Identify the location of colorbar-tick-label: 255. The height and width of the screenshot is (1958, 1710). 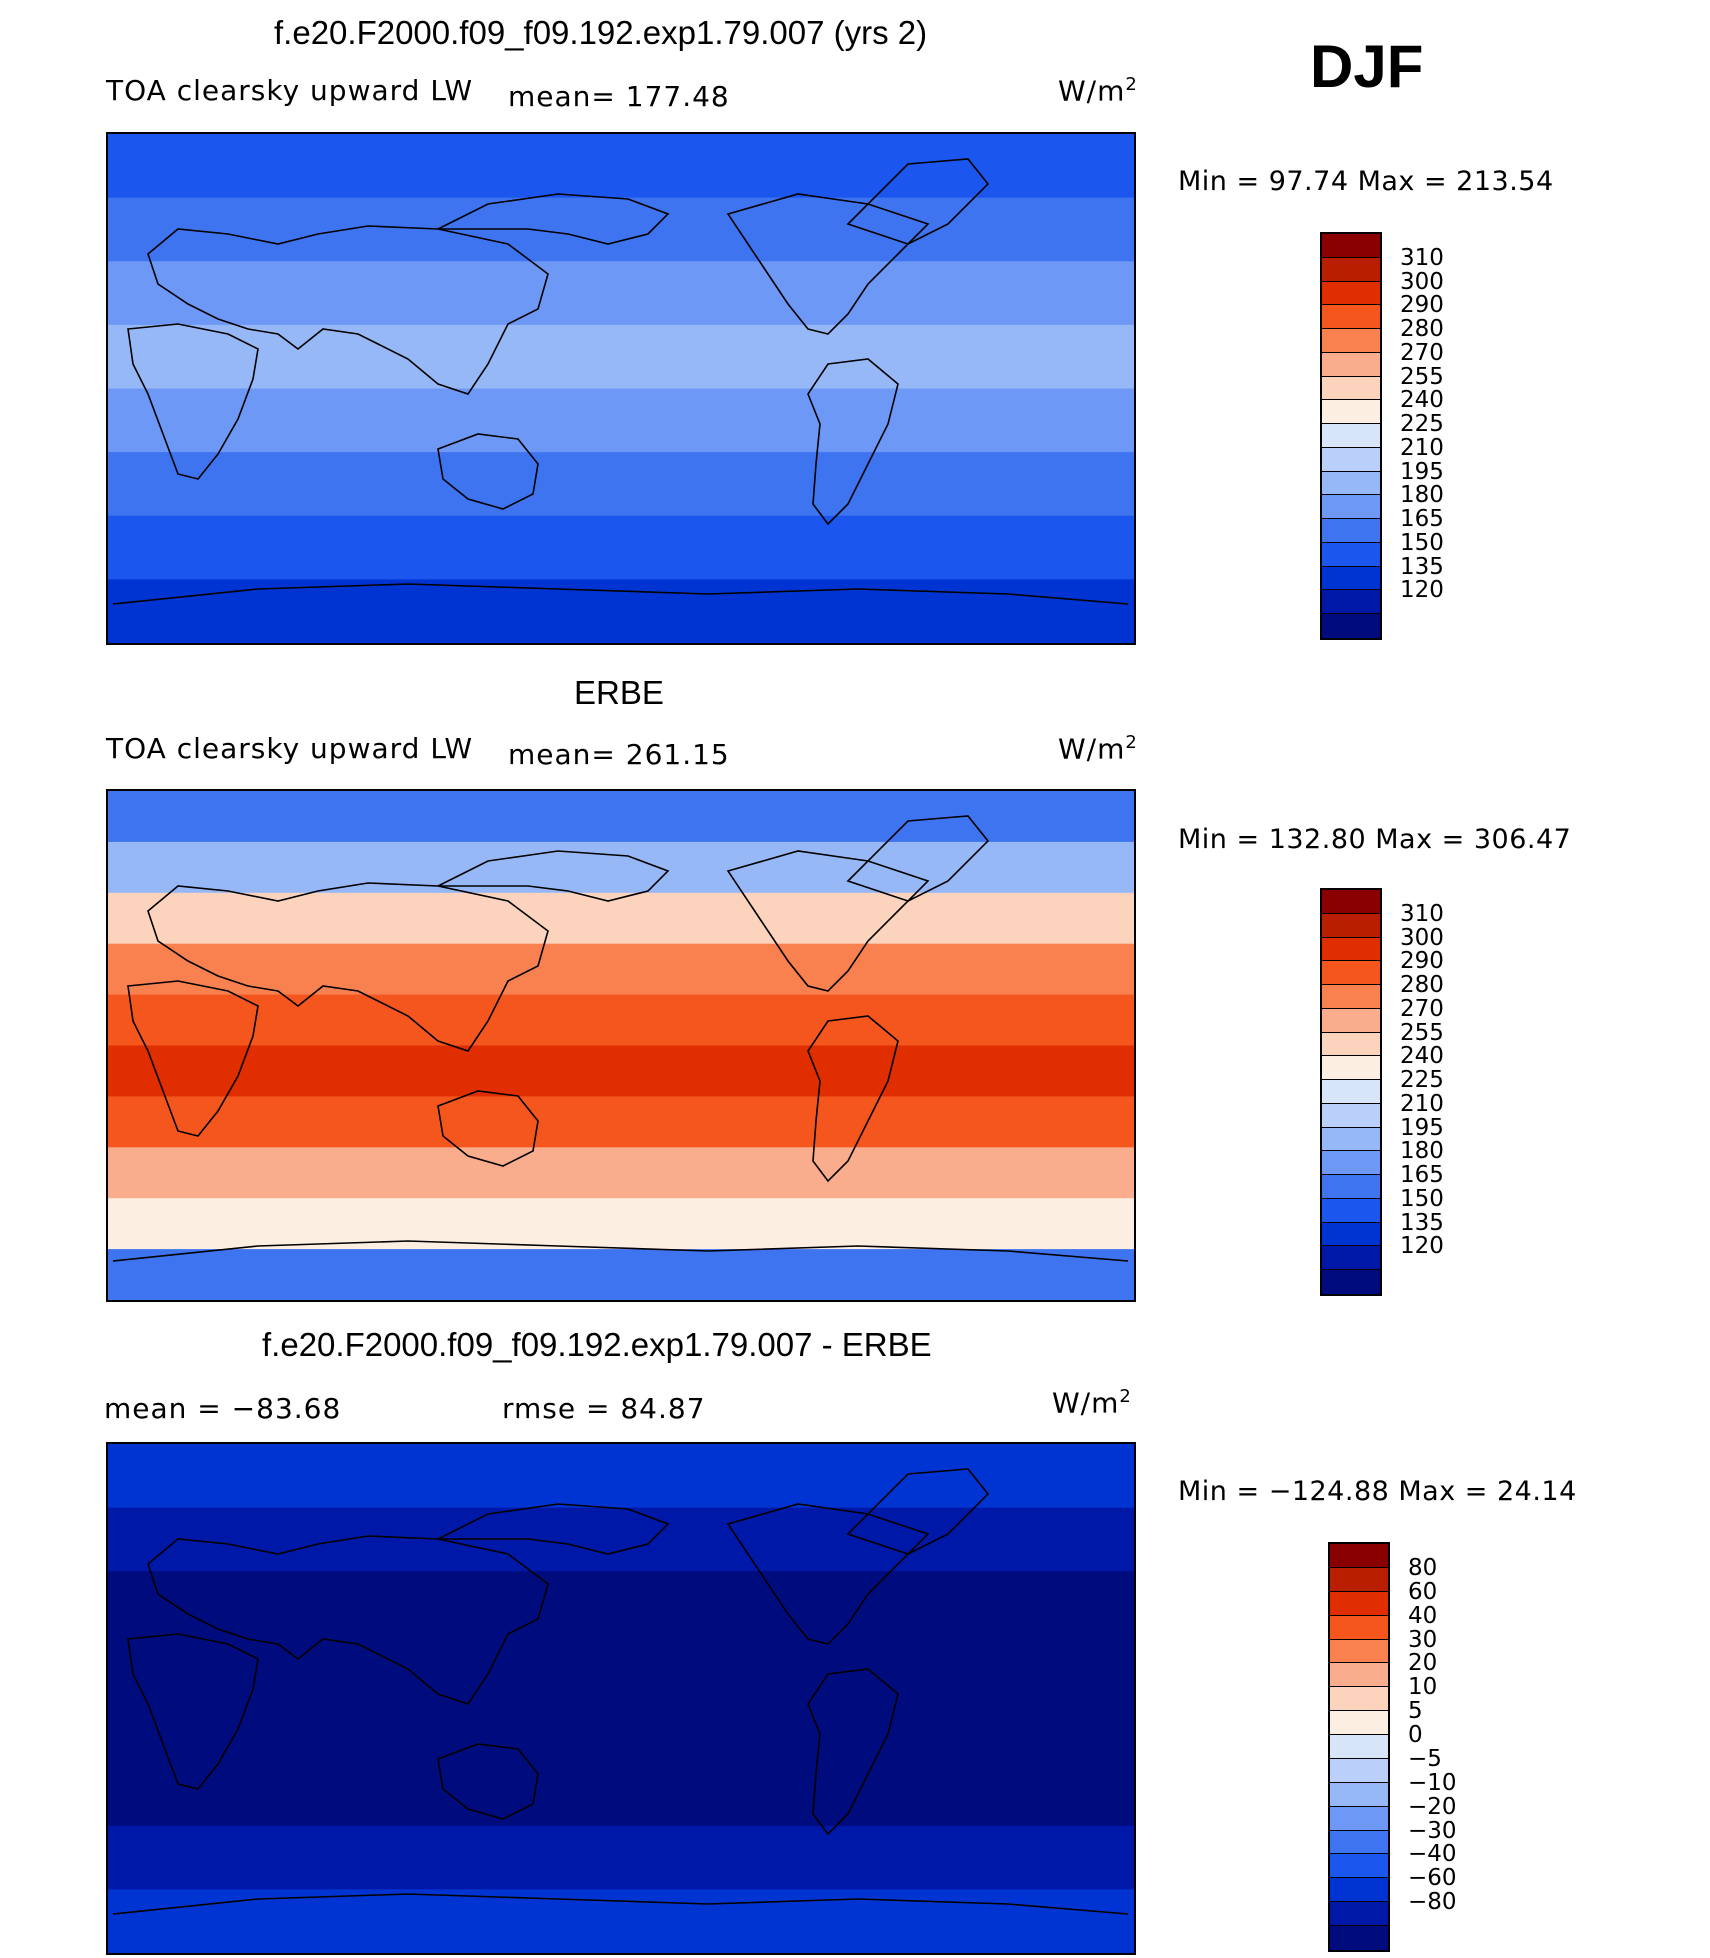
(1422, 376).